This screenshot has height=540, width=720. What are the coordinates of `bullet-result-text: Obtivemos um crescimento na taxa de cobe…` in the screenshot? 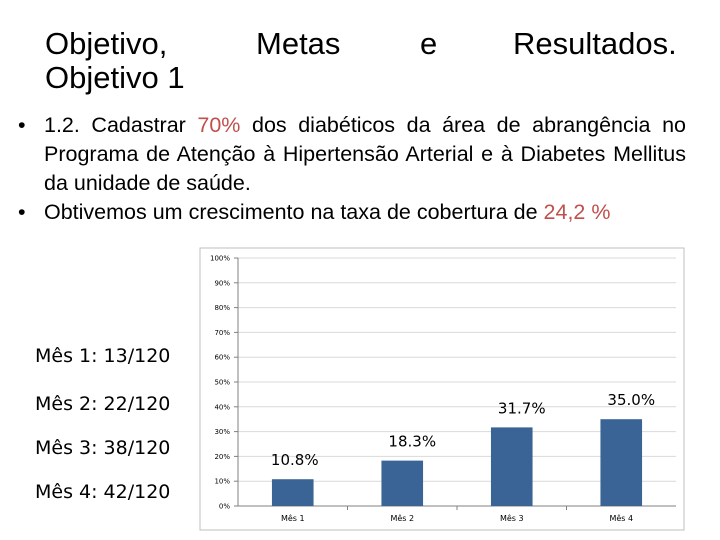 It's located at (294, 212).